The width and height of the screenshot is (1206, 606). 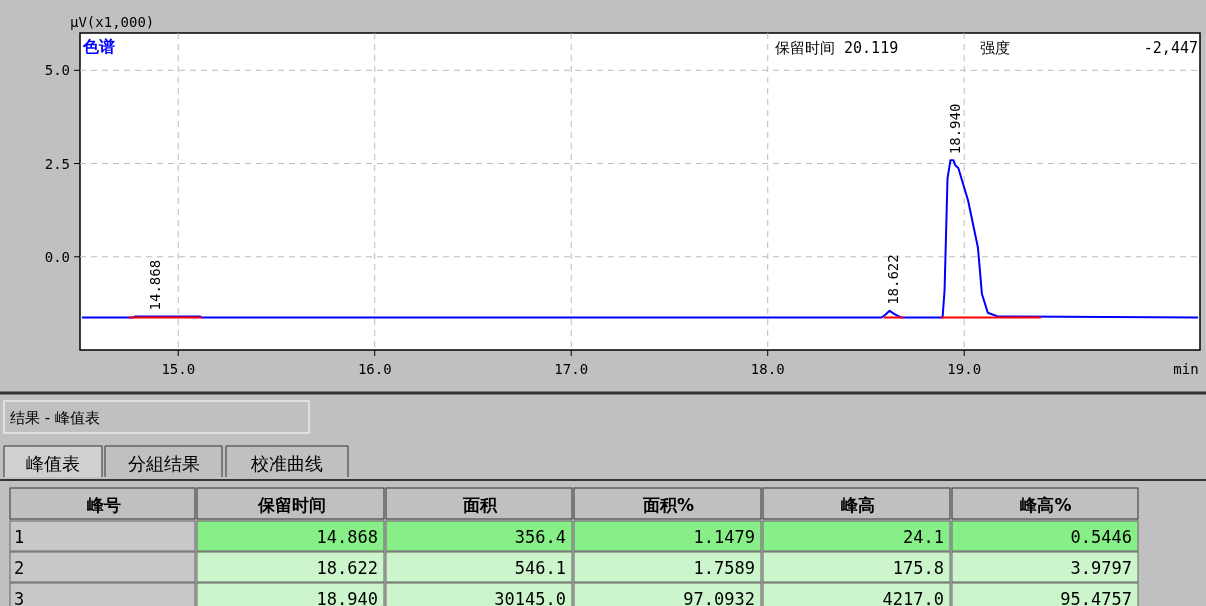 What do you see at coordinates (98, 46) in the screenshot?
I see `annotation: 色谱` at bounding box center [98, 46].